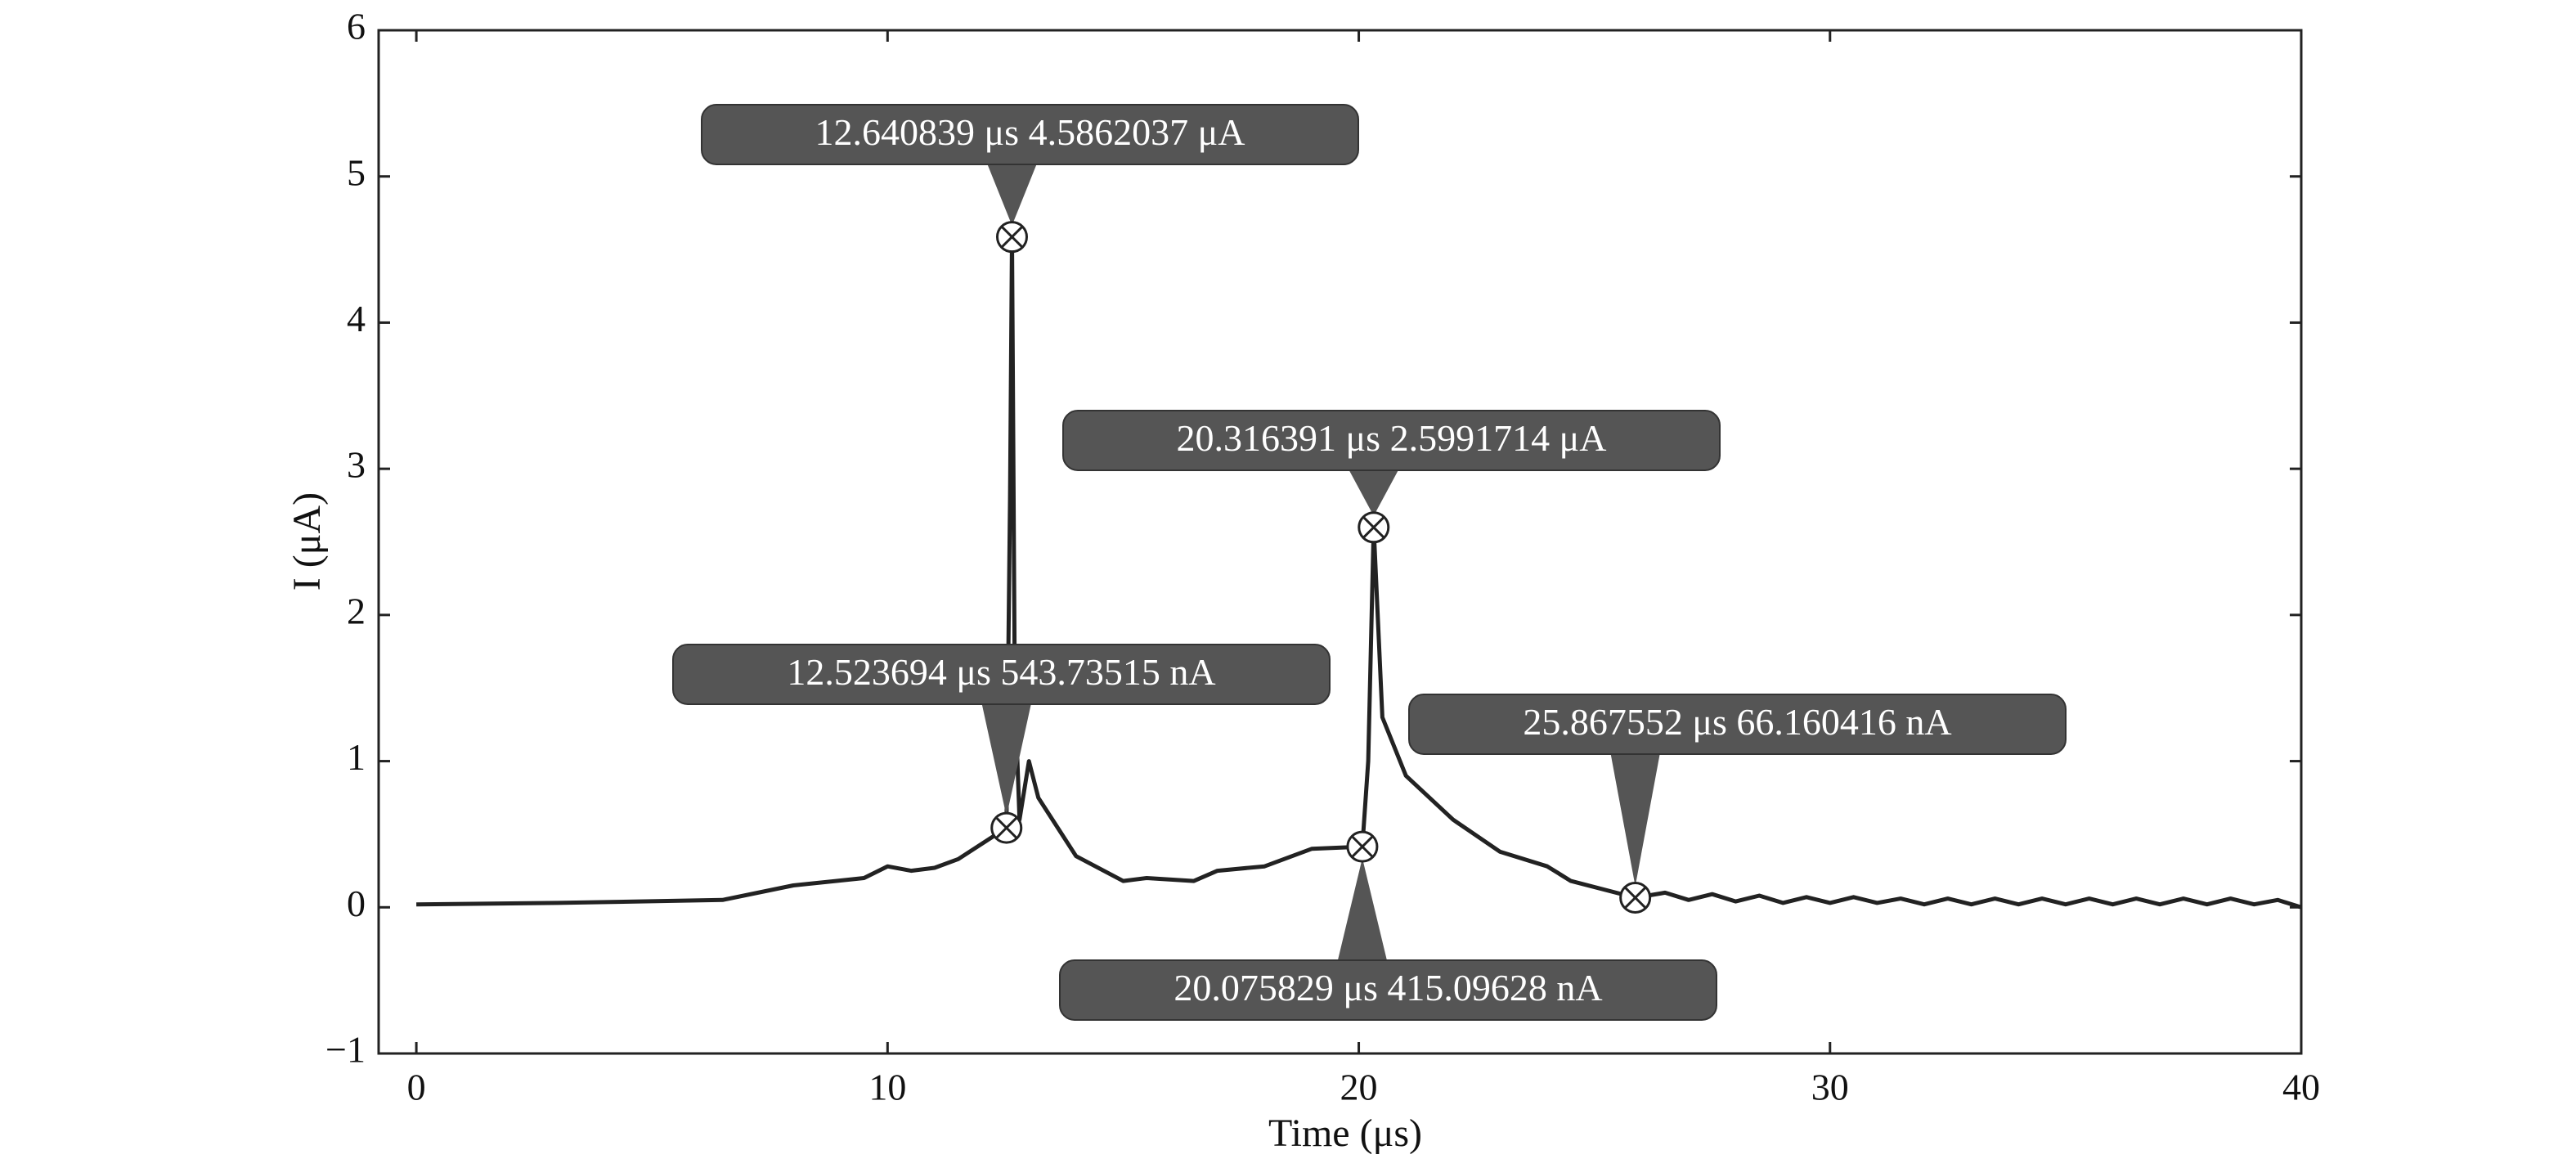 This screenshot has width=2576, height=1159. I want to click on y-tick-label: 6, so click(356, 26).